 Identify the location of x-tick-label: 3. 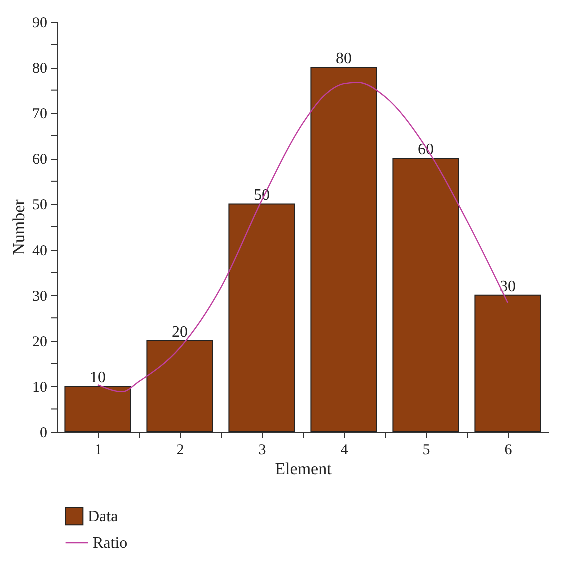
(262, 450).